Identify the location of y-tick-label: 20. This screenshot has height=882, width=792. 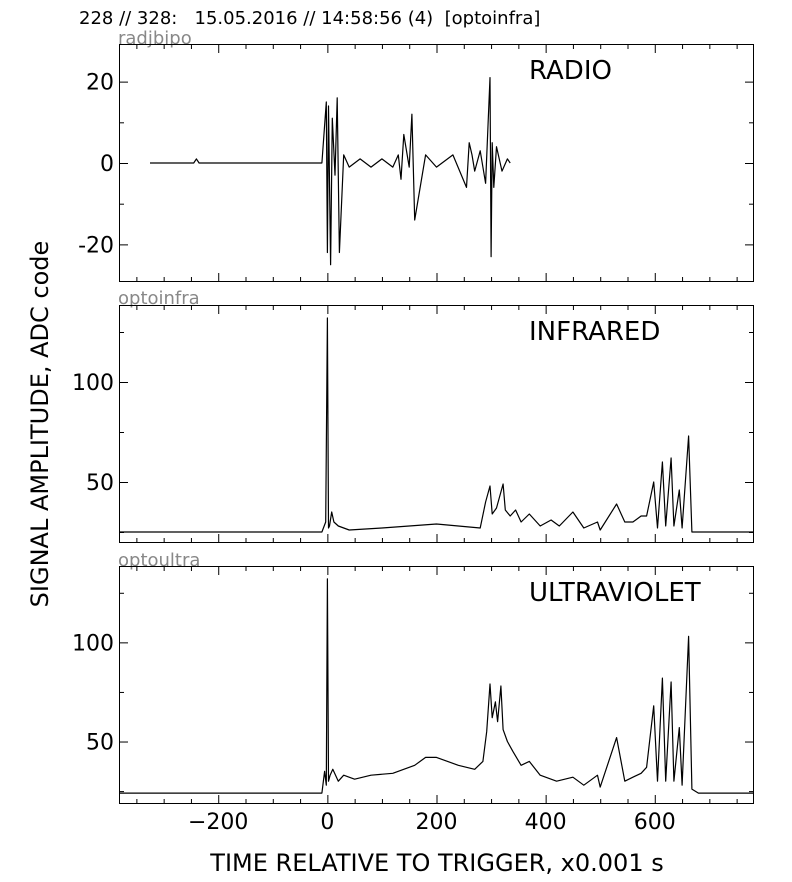
(100, 83).